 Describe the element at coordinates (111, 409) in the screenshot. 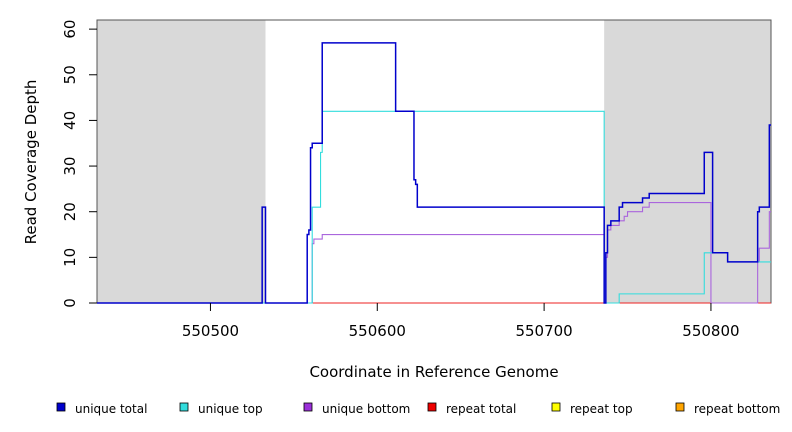

I see `legend-label-unique-total: unique total` at that location.